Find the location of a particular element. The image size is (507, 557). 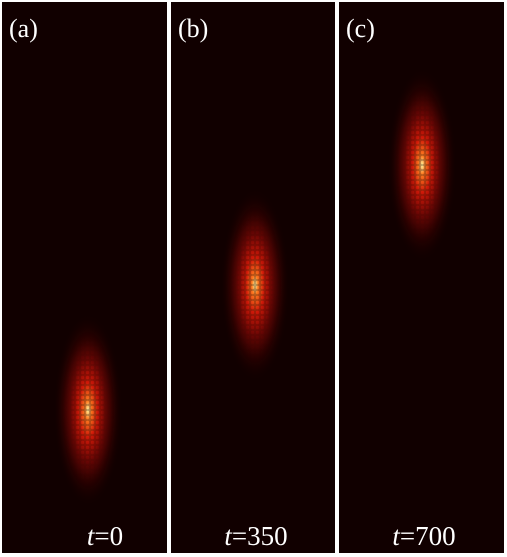

time-label: t=350 is located at coordinates (255, 536).